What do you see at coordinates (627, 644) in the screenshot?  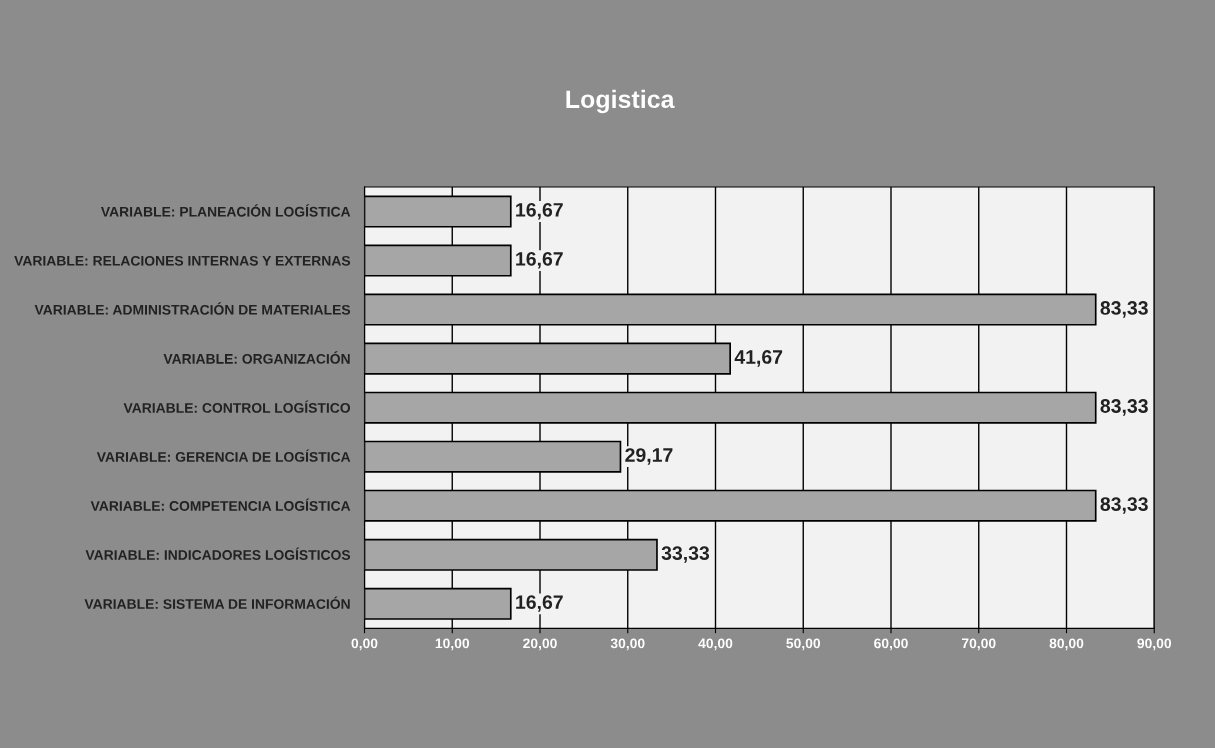 I see `x-tick-label: 30,00` at bounding box center [627, 644].